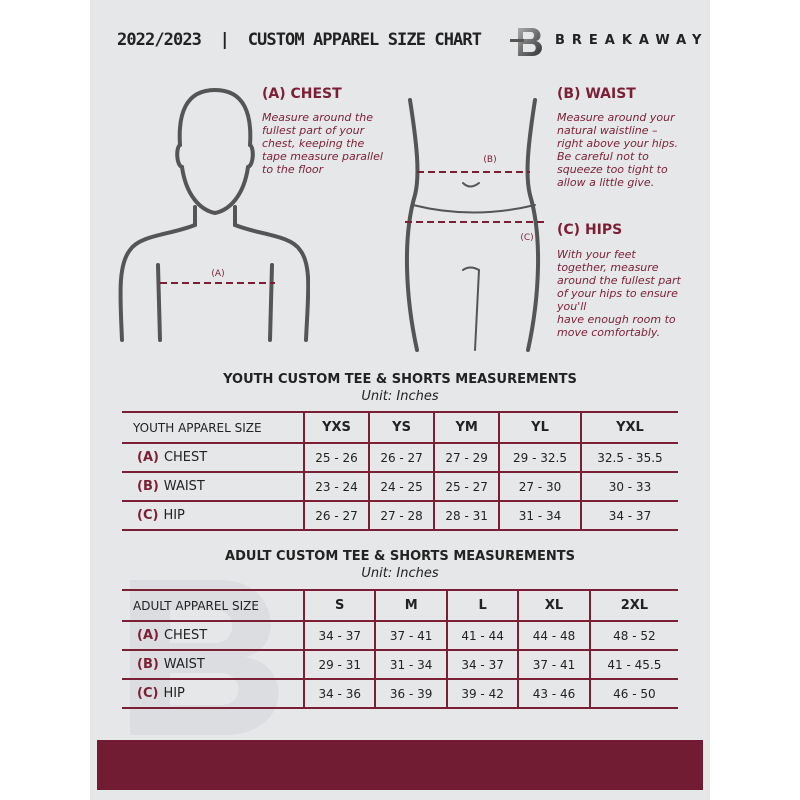 Image resolution: width=800 pixels, height=800 pixels. What do you see at coordinates (526, 238) in the screenshot?
I see `hips-marker: (C)` at bounding box center [526, 238].